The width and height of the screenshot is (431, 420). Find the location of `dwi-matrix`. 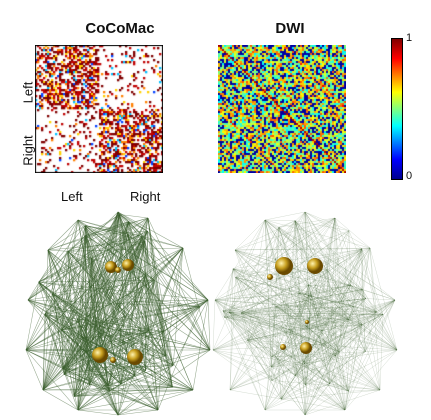

dwi-matrix is located at coordinates (282, 109).